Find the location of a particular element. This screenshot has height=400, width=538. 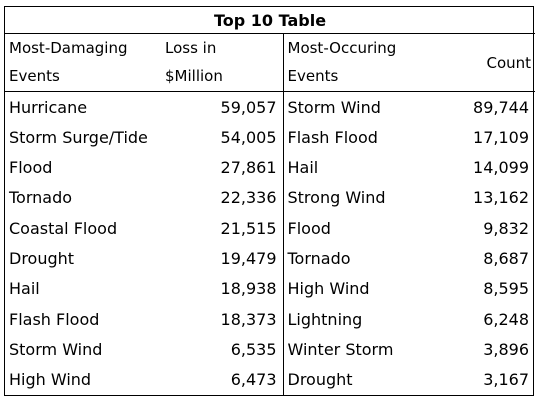

occurring-event-cell: Tornado is located at coordinates (369, 258).